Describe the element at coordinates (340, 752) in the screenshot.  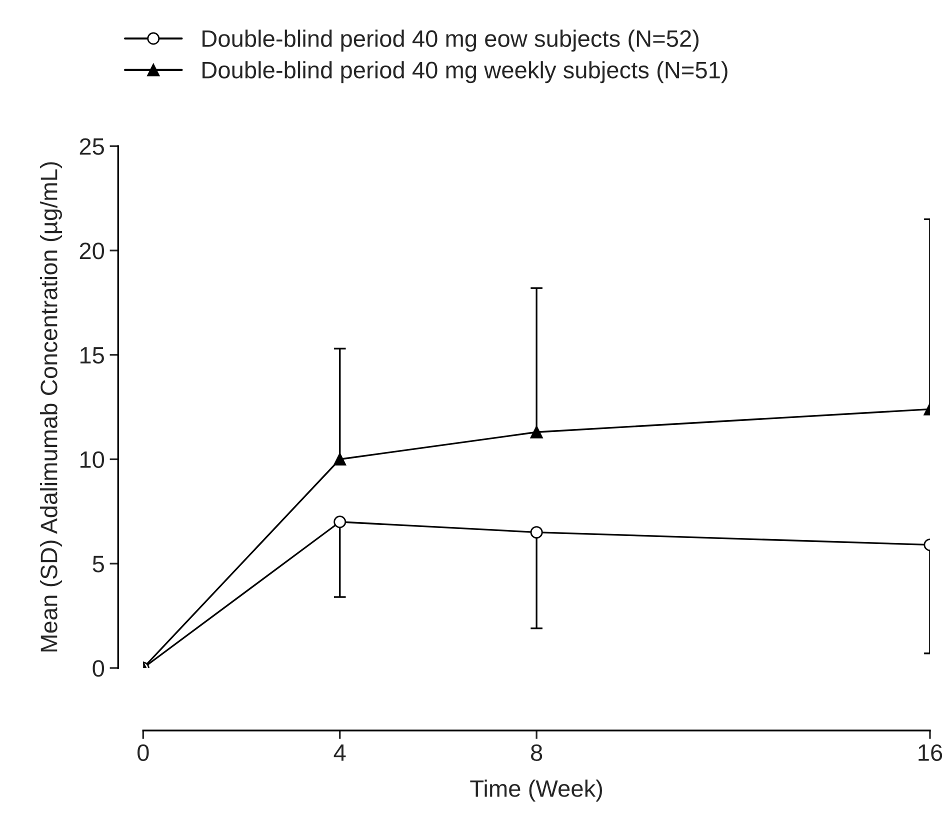
I see `x-tick-label: 4` at that location.